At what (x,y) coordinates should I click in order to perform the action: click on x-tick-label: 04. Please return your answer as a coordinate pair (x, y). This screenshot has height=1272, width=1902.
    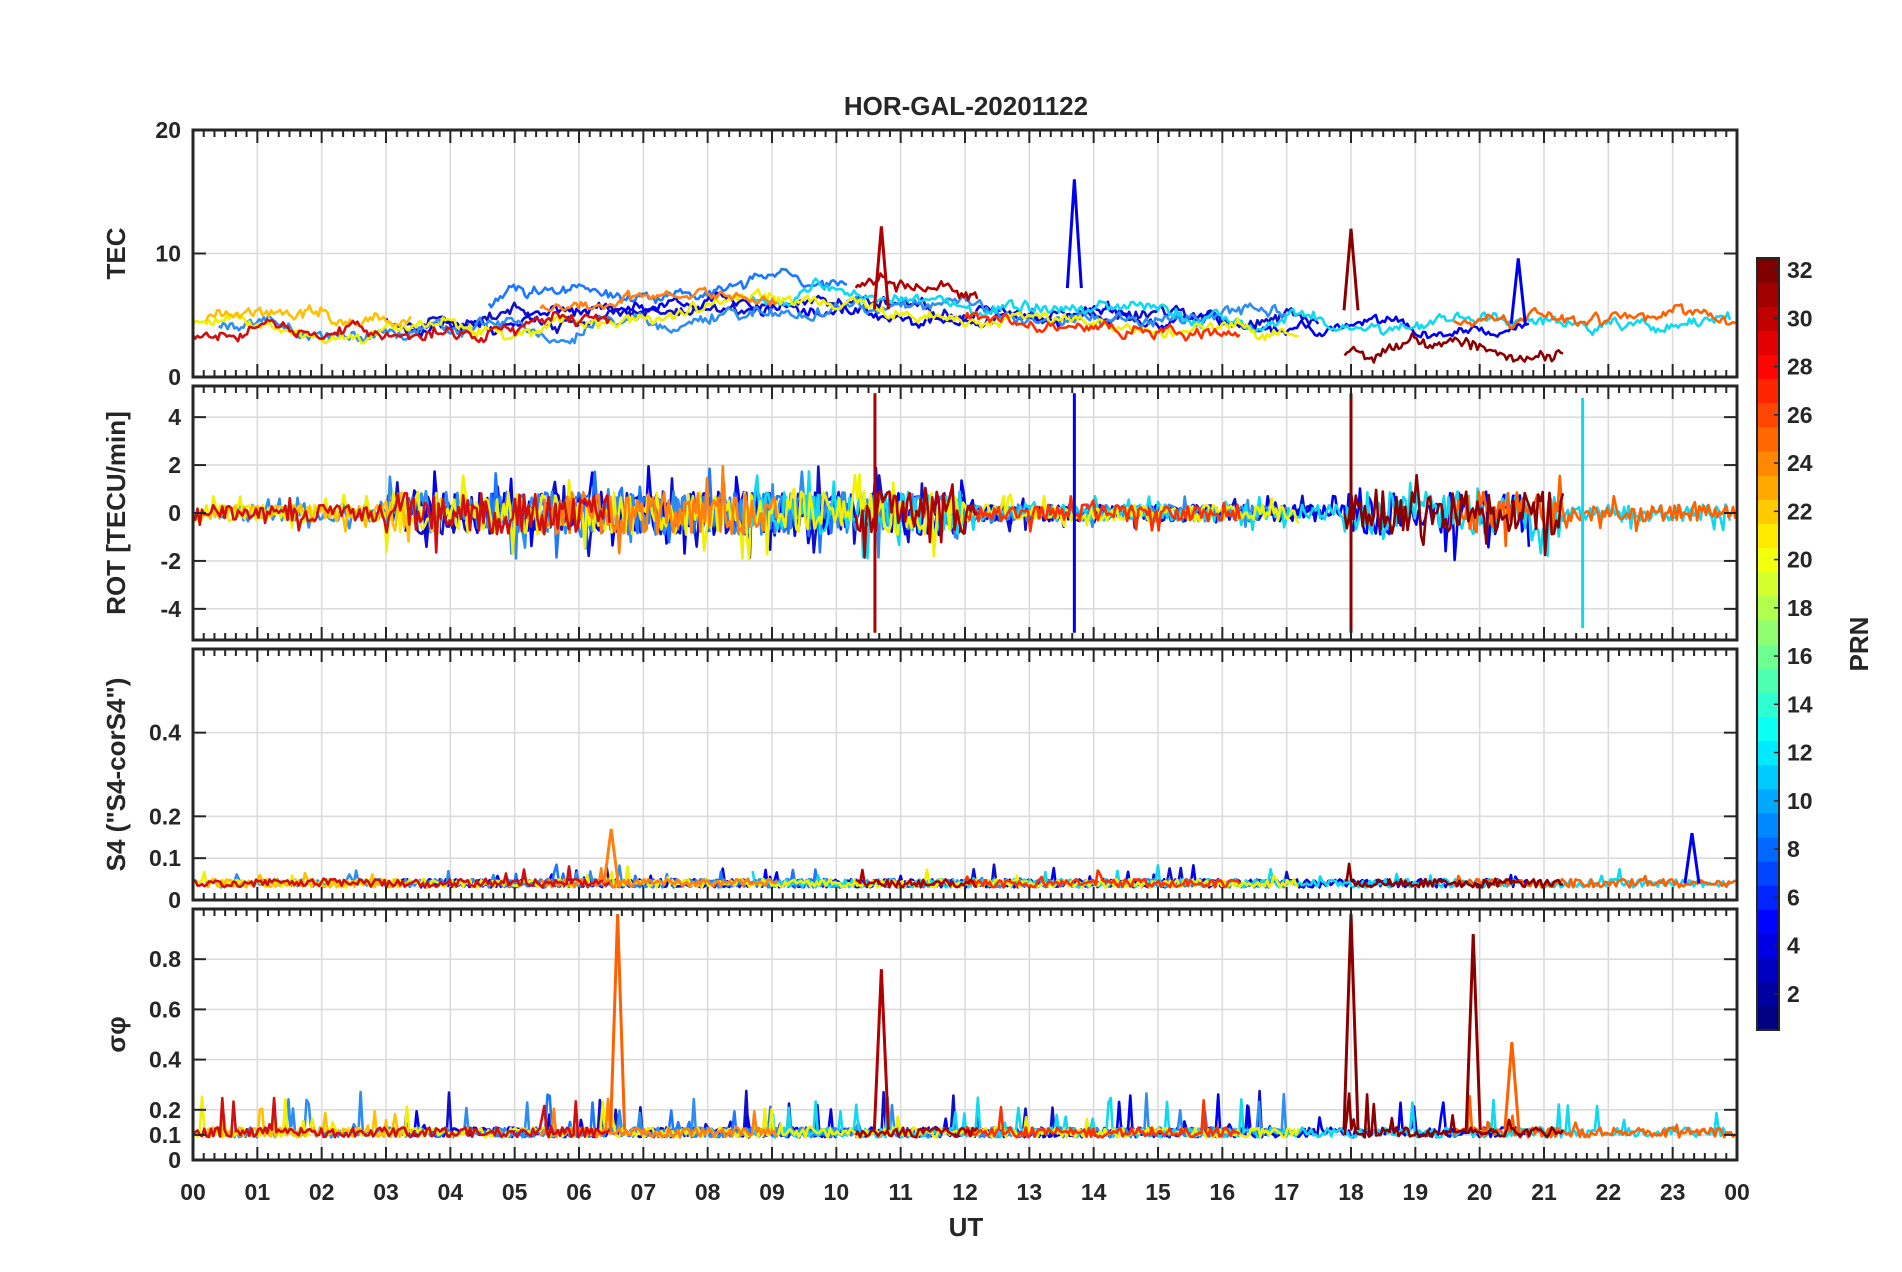
    Looking at the image, I should click on (451, 1192).